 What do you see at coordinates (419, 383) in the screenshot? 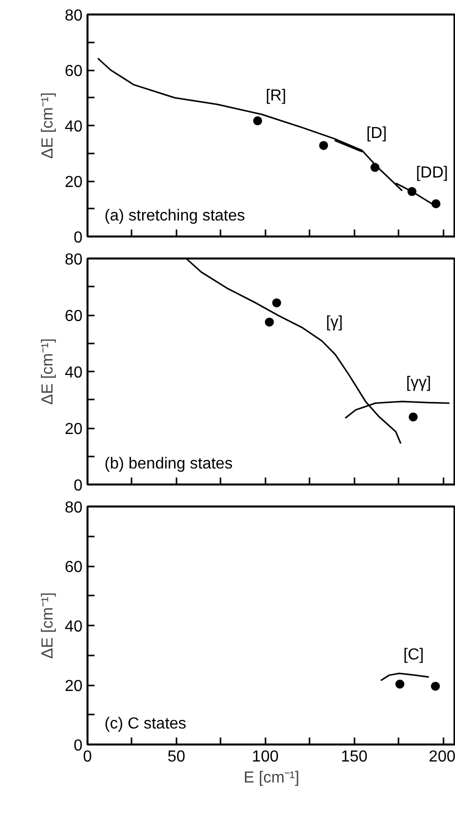
I see `series-label: [γγ]` at bounding box center [419, 383].